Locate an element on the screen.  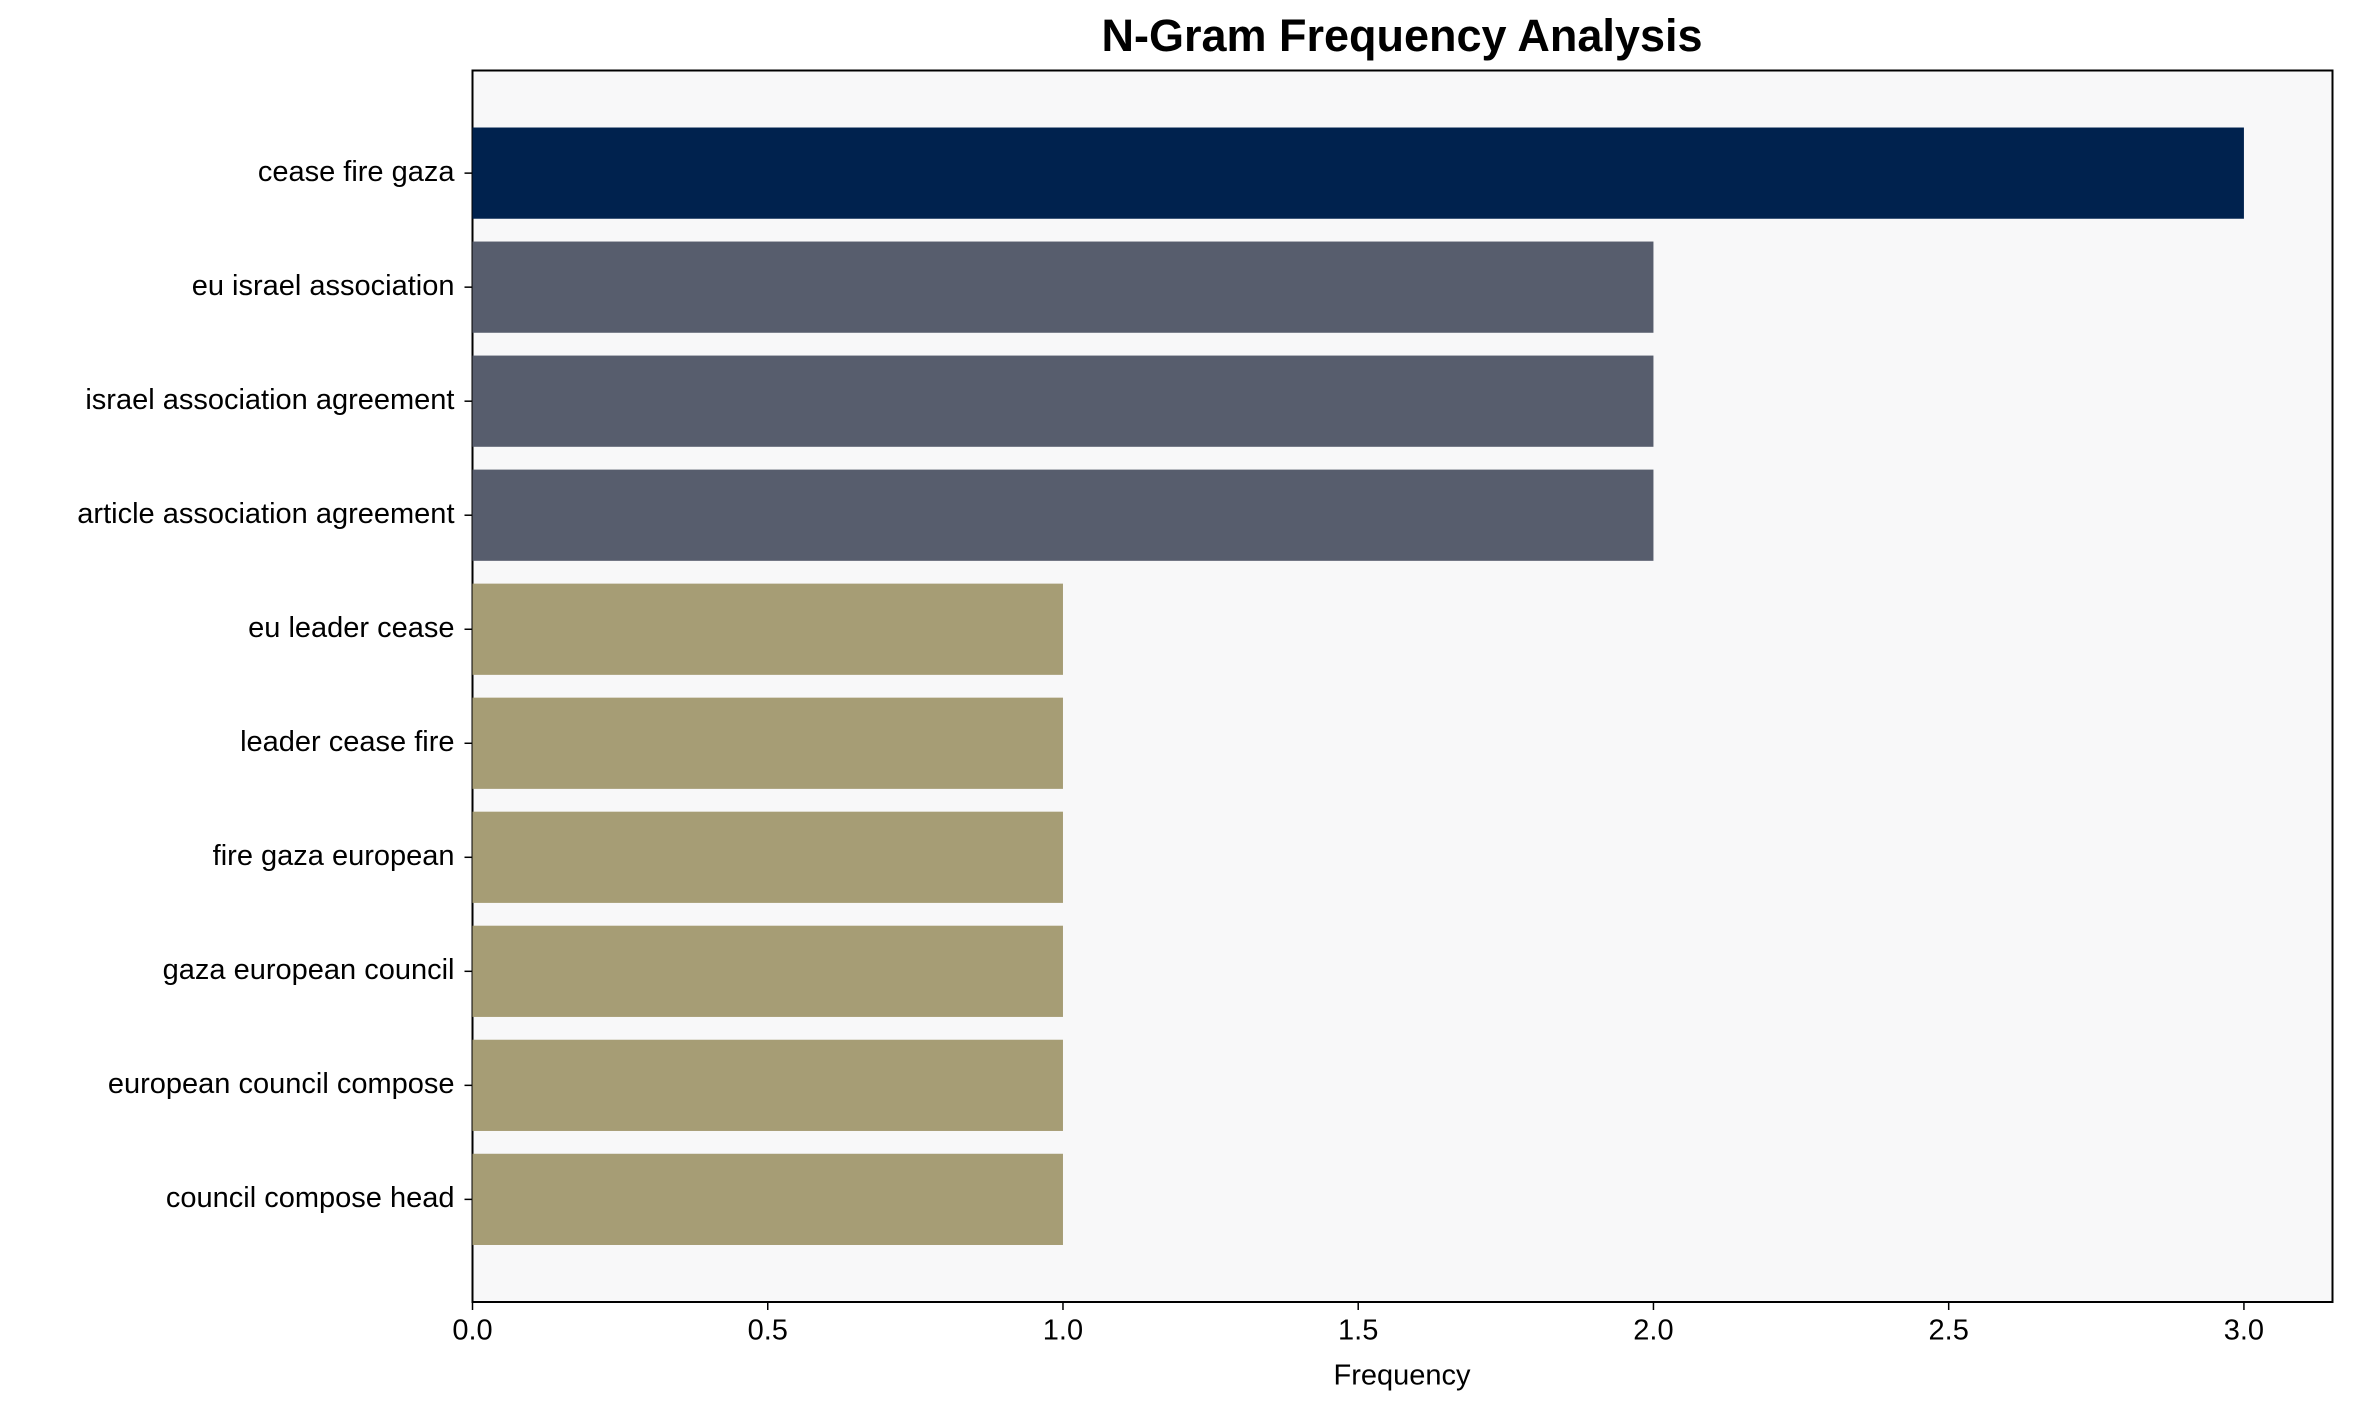
y-tick-label: gaza european council is located at coordinates (309, 970).